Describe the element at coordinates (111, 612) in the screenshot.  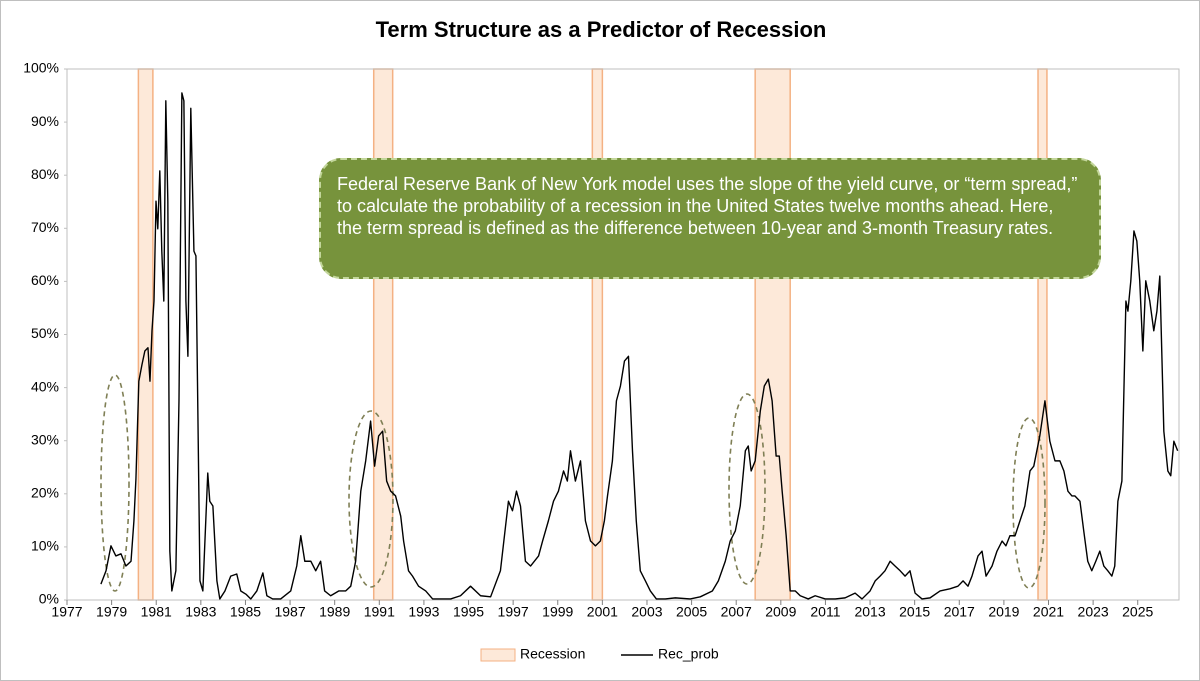
I see `x-tick-label: 1979` at that location.